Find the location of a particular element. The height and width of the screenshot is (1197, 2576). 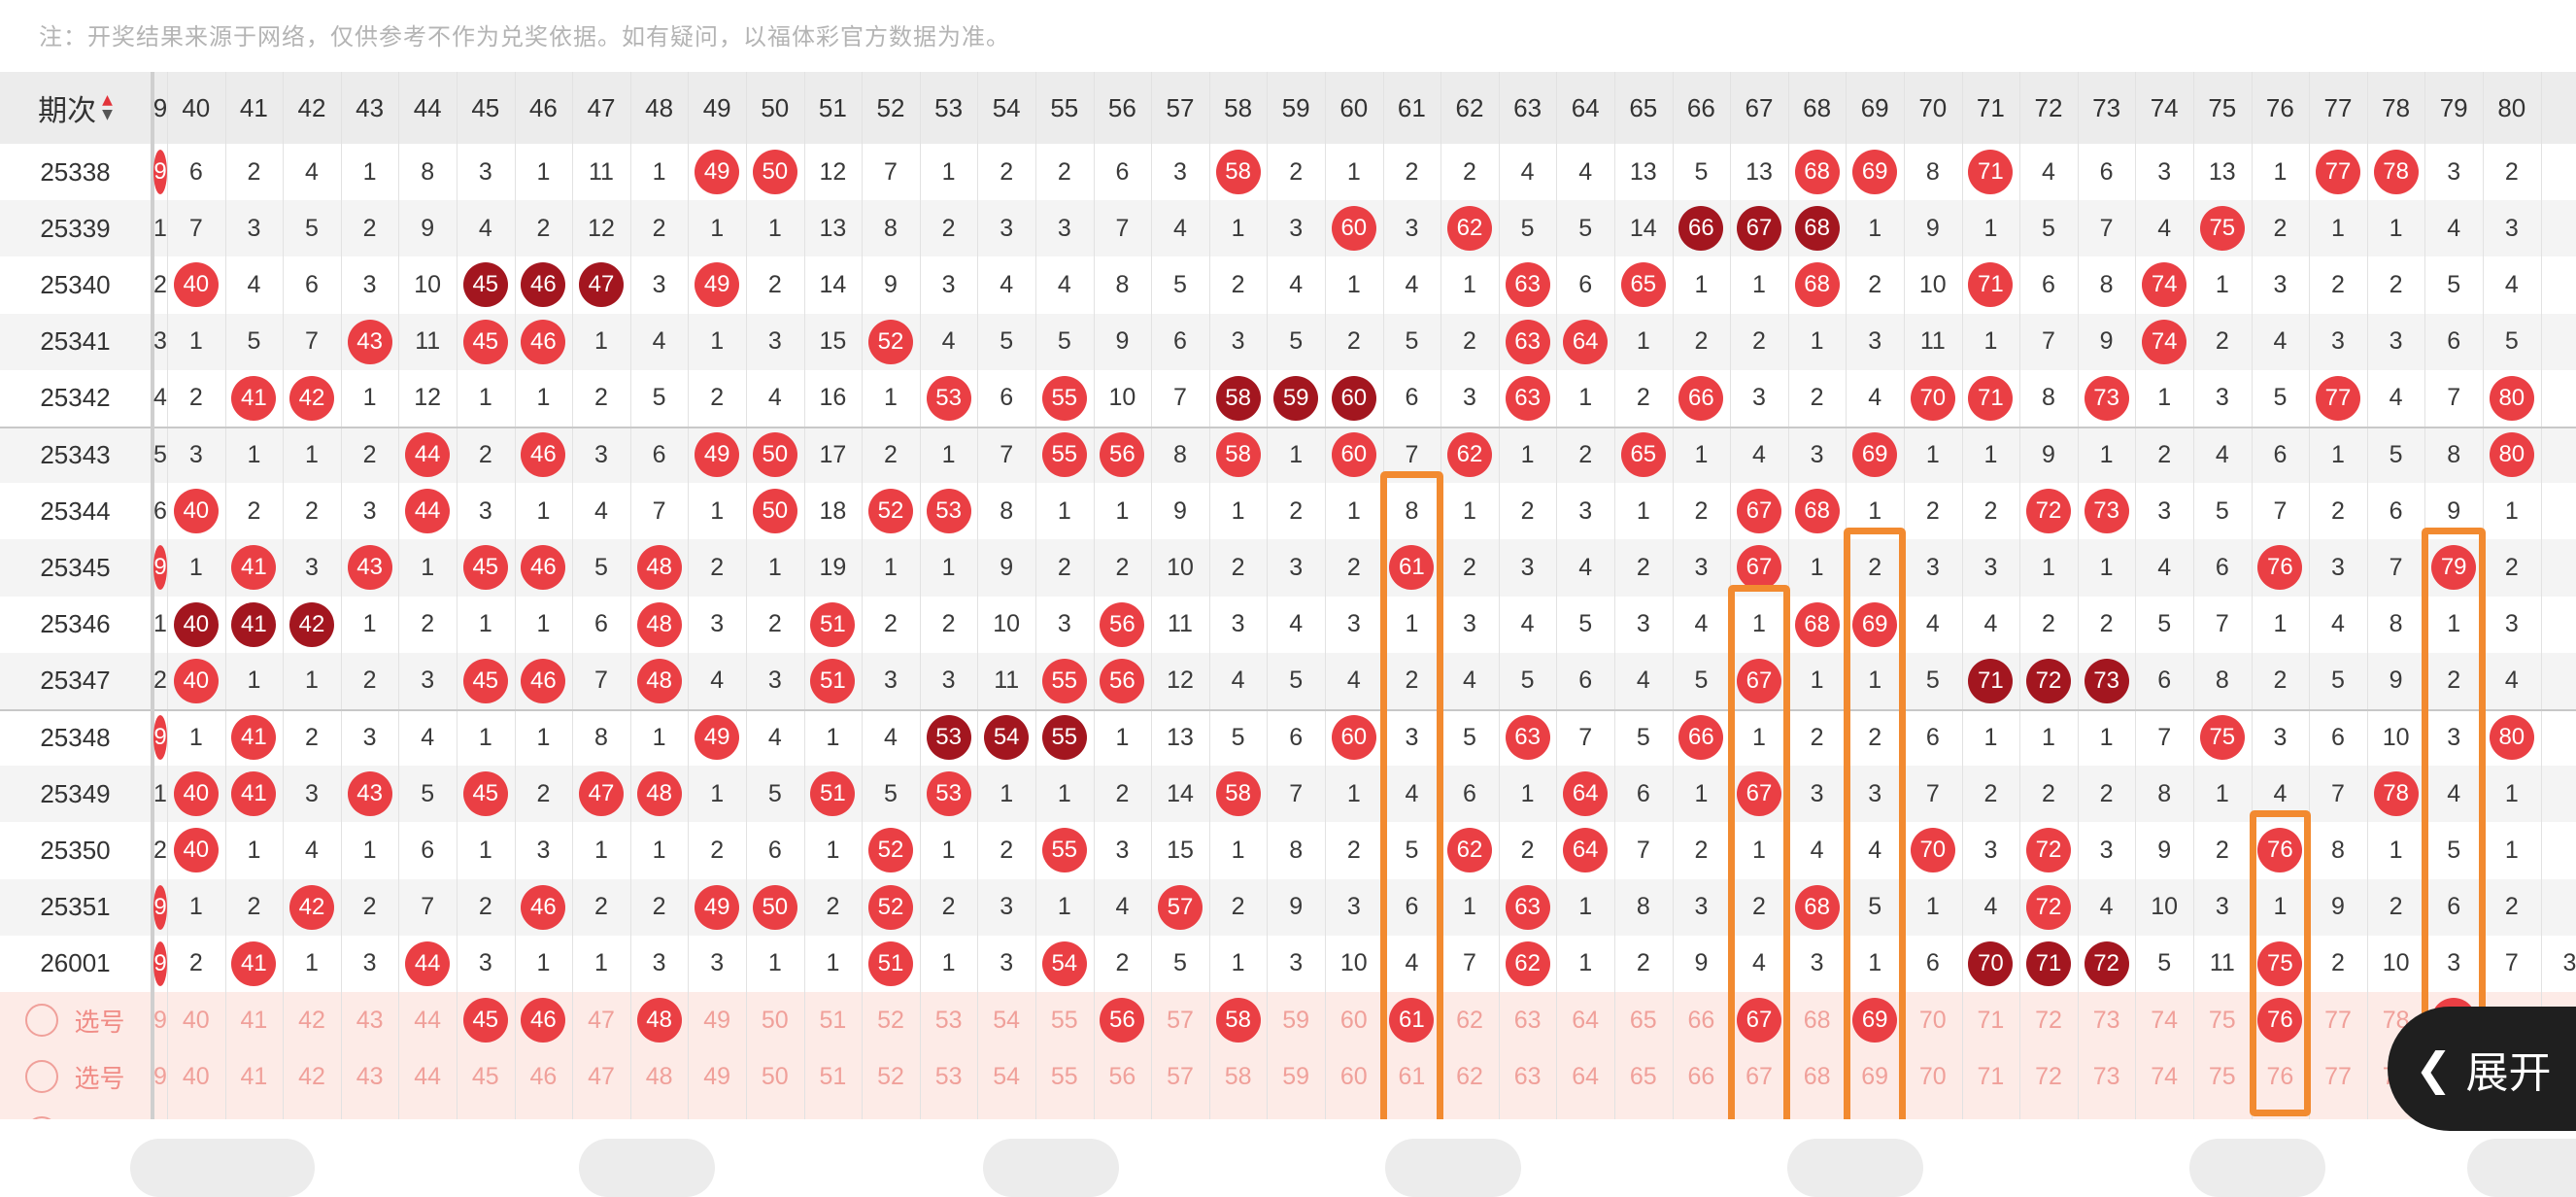

select-number-cell: 55 is located at coordinates (1064, 1076).